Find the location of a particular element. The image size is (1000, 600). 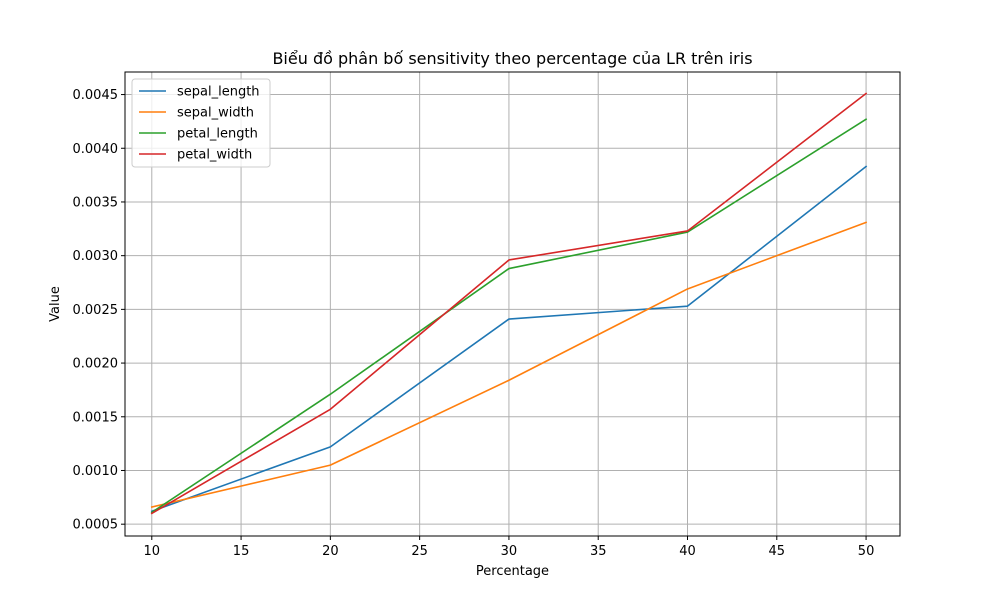

y-tick-label: 0.0015 is located at coordinates (96, 417).